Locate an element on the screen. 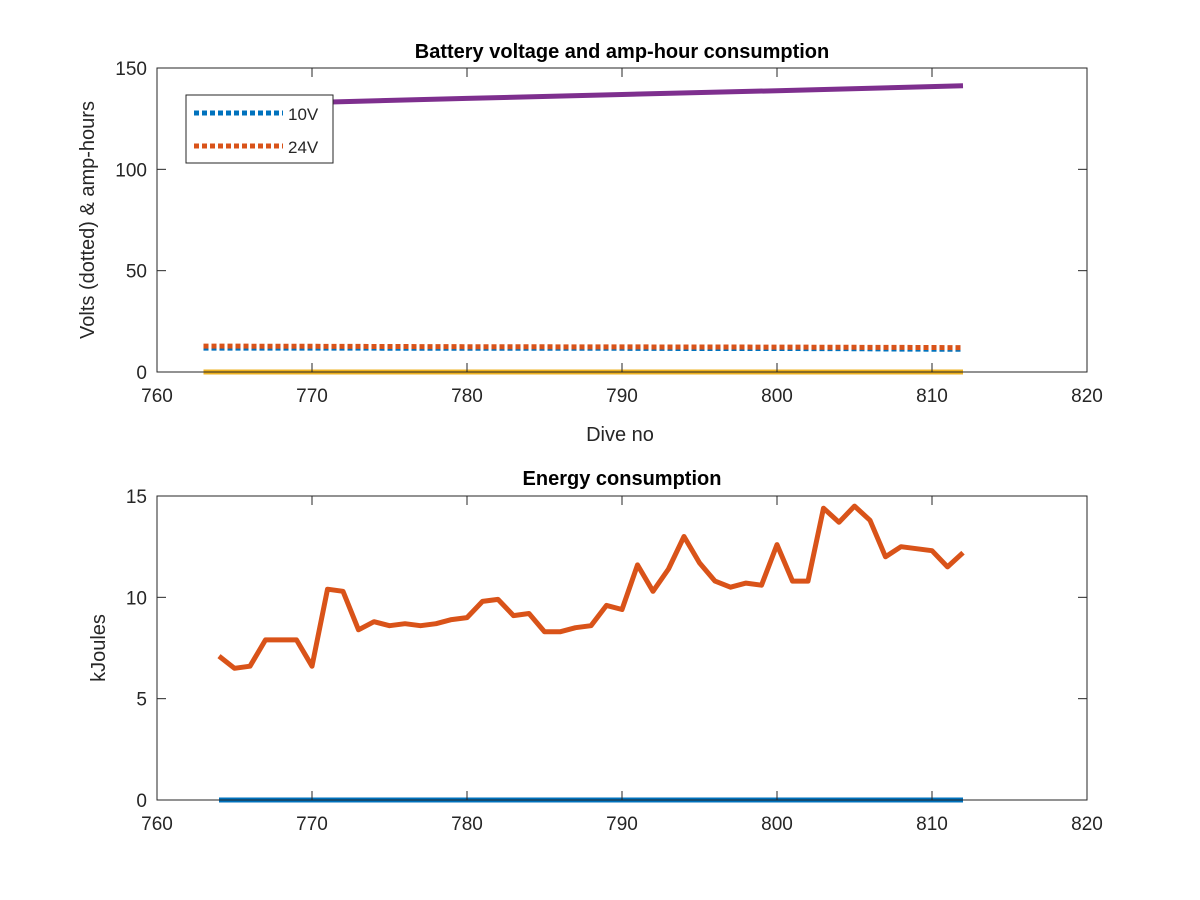 The height and width of the screenshot is (900, 1200). legend-box is located at coordinates (259, 129).